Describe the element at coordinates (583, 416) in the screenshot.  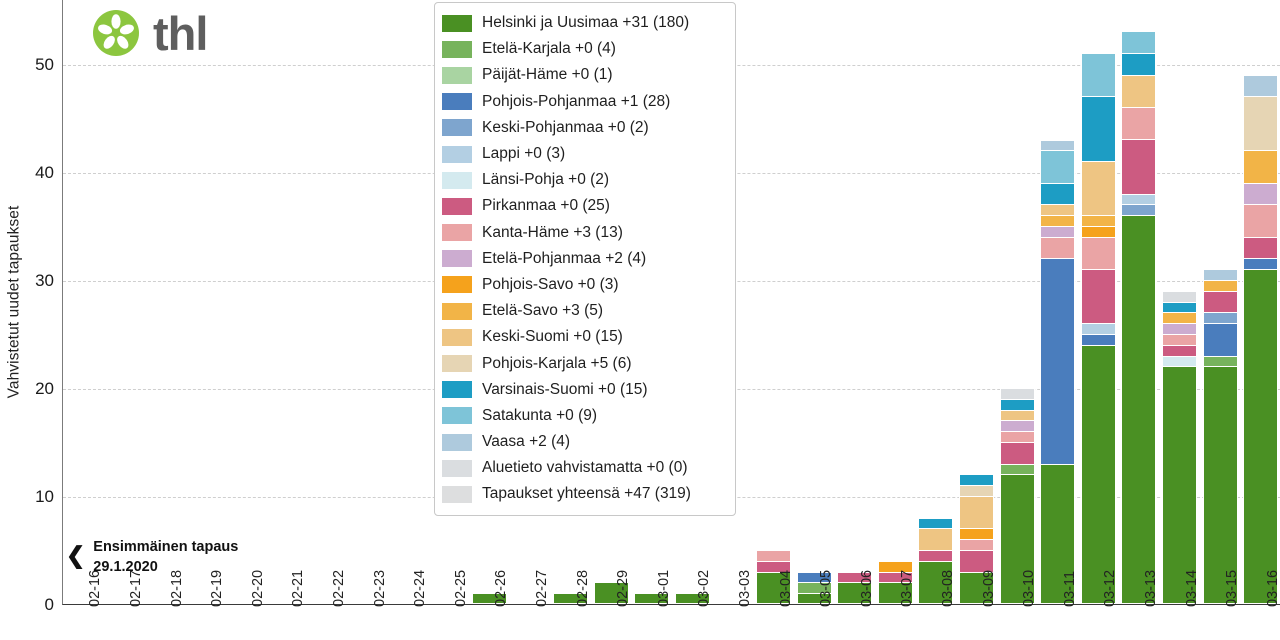
I see `legend-item: Satakunta +0 (9)` at that location.